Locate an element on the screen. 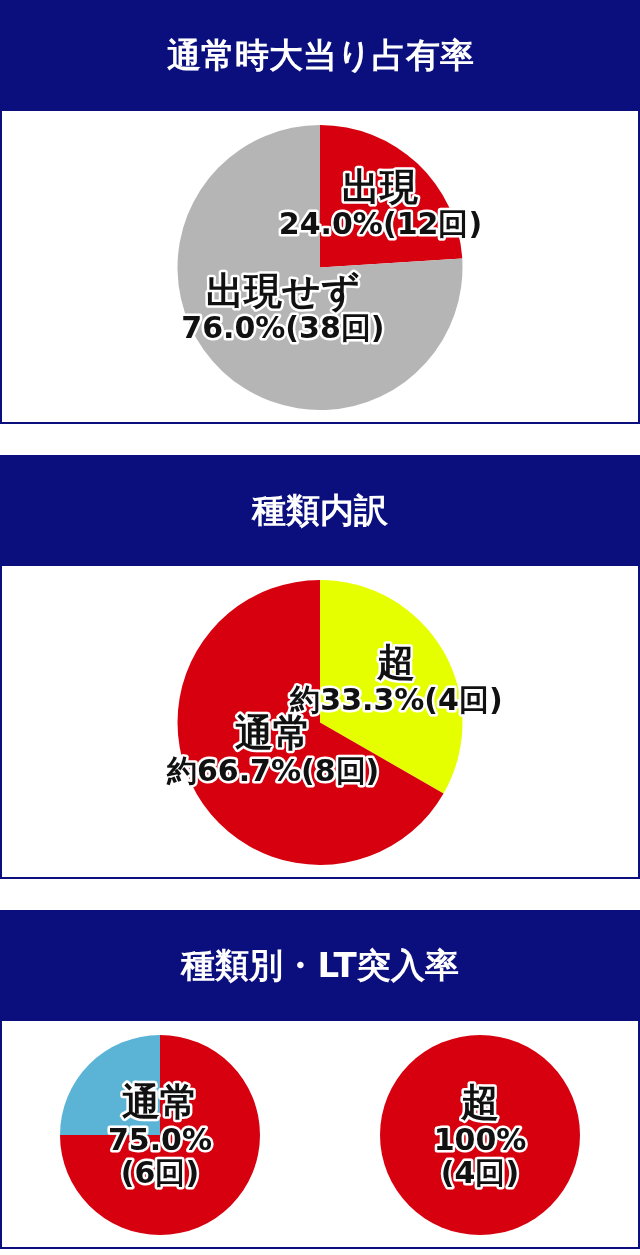 Image resolution: width=640 pixels, height=1255 pixels. chart-title: 種類内訳 is located at coordinates (320, 510).